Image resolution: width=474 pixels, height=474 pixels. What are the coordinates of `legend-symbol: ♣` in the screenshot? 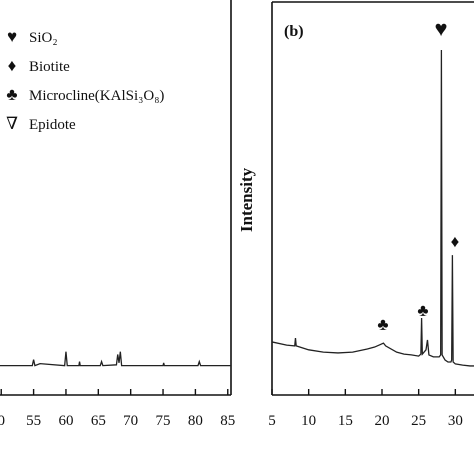 It's located at (11, 94).